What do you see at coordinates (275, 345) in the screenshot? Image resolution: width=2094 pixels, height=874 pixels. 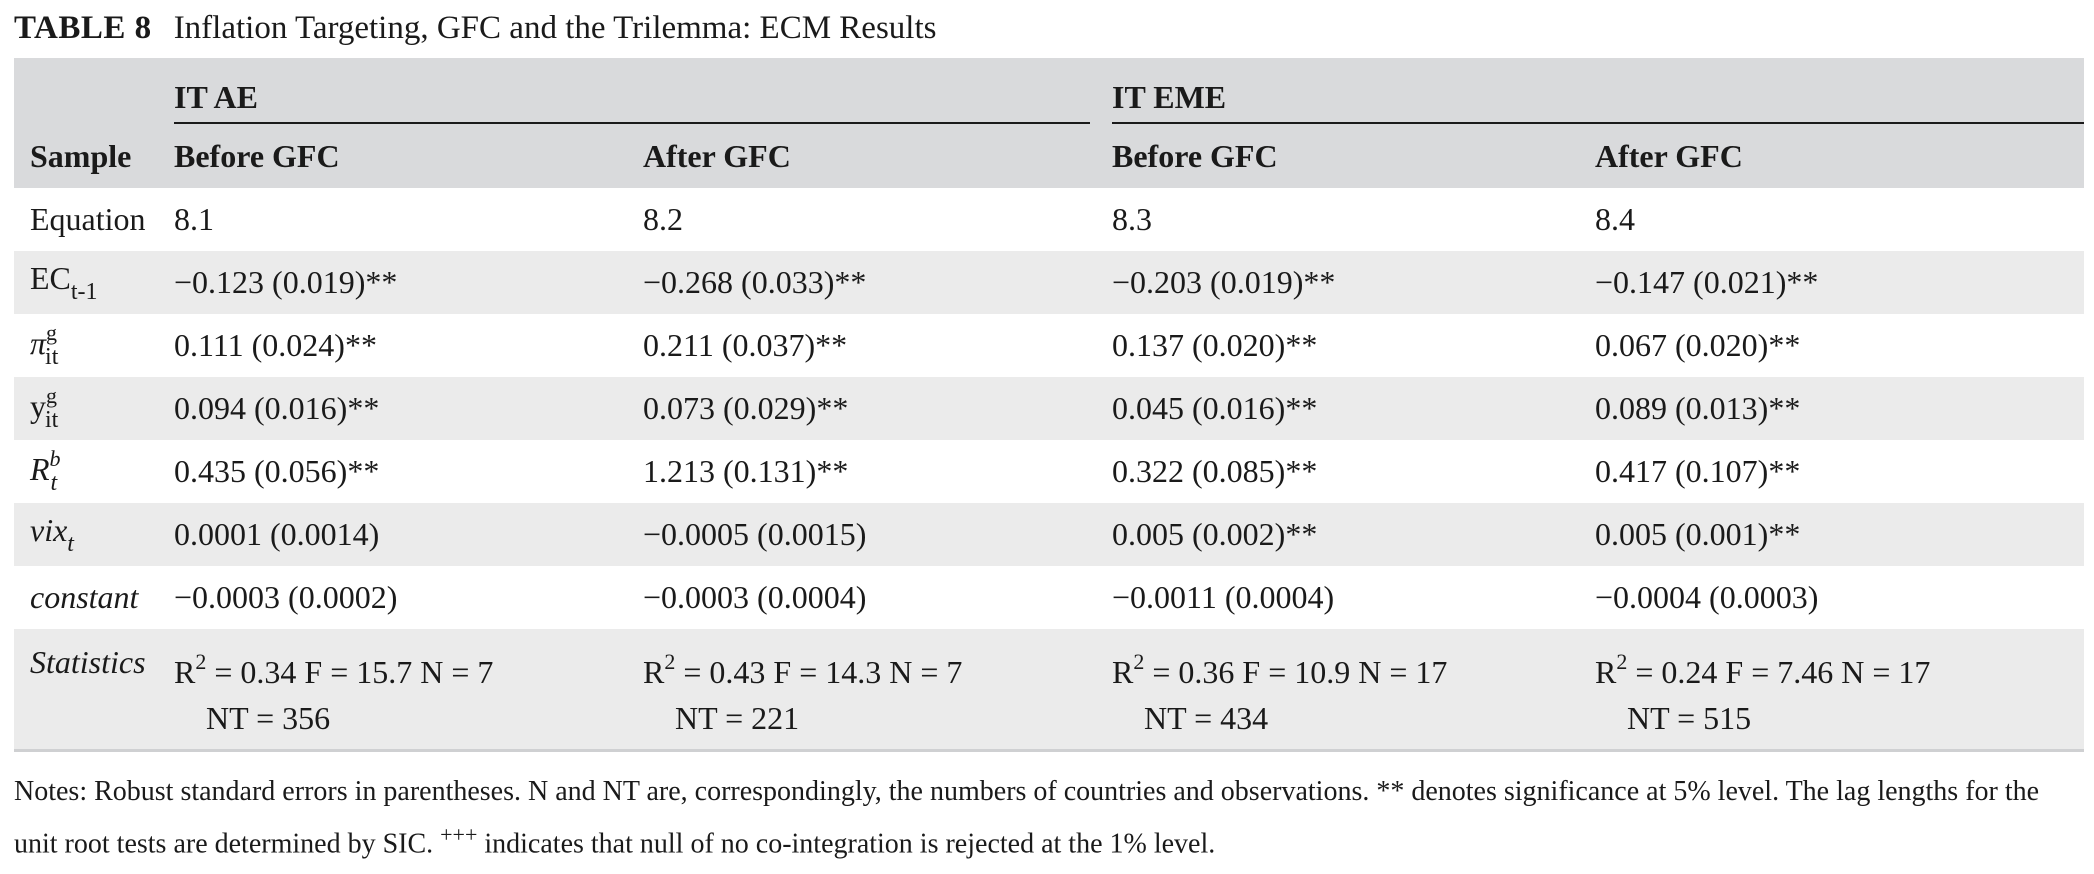 I see `table-cell: 0.111 (0.024)**` at bounding box center [275, 345].